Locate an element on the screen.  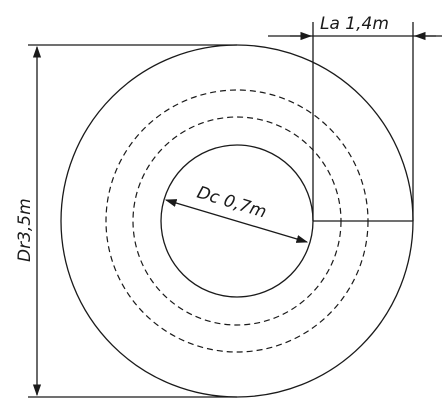
outer-diameter-label: Dr3,5m is located at coordinates (25, 230).